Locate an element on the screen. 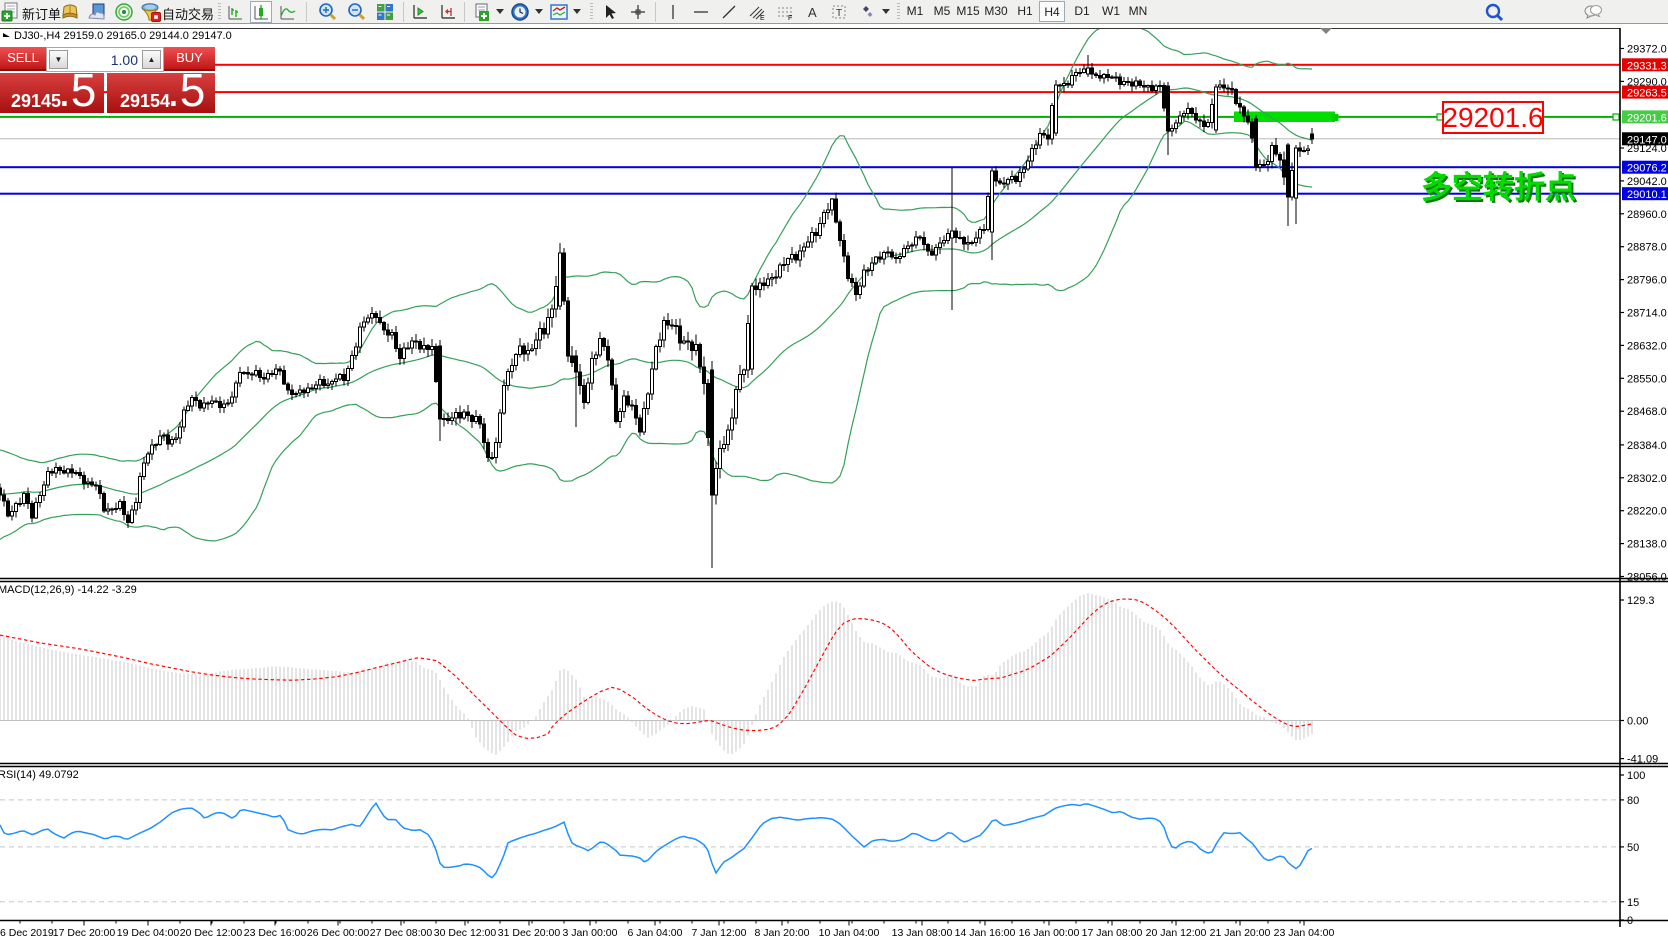 The width and height of the screenshot is (1668, 945). svg-text: MACD(12,26,9) -14.22 -3.29 is located at coordinates (68, 590).